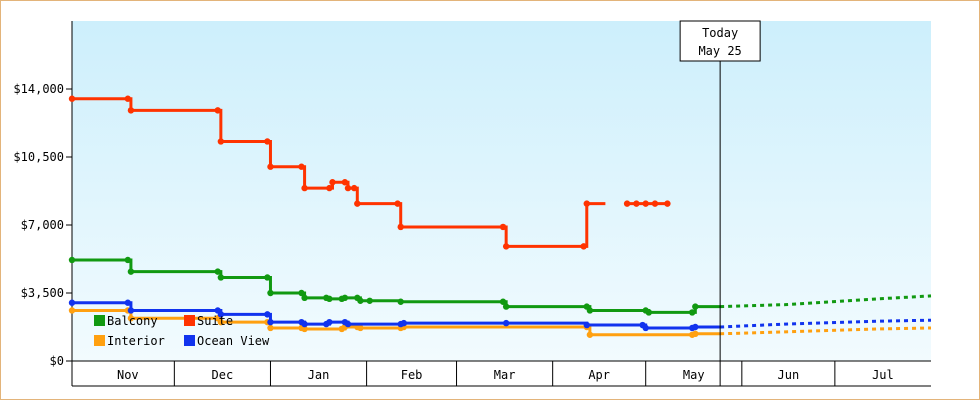 The image size is (980, 401). I want to click on today-label: Today, so click(720, 33).